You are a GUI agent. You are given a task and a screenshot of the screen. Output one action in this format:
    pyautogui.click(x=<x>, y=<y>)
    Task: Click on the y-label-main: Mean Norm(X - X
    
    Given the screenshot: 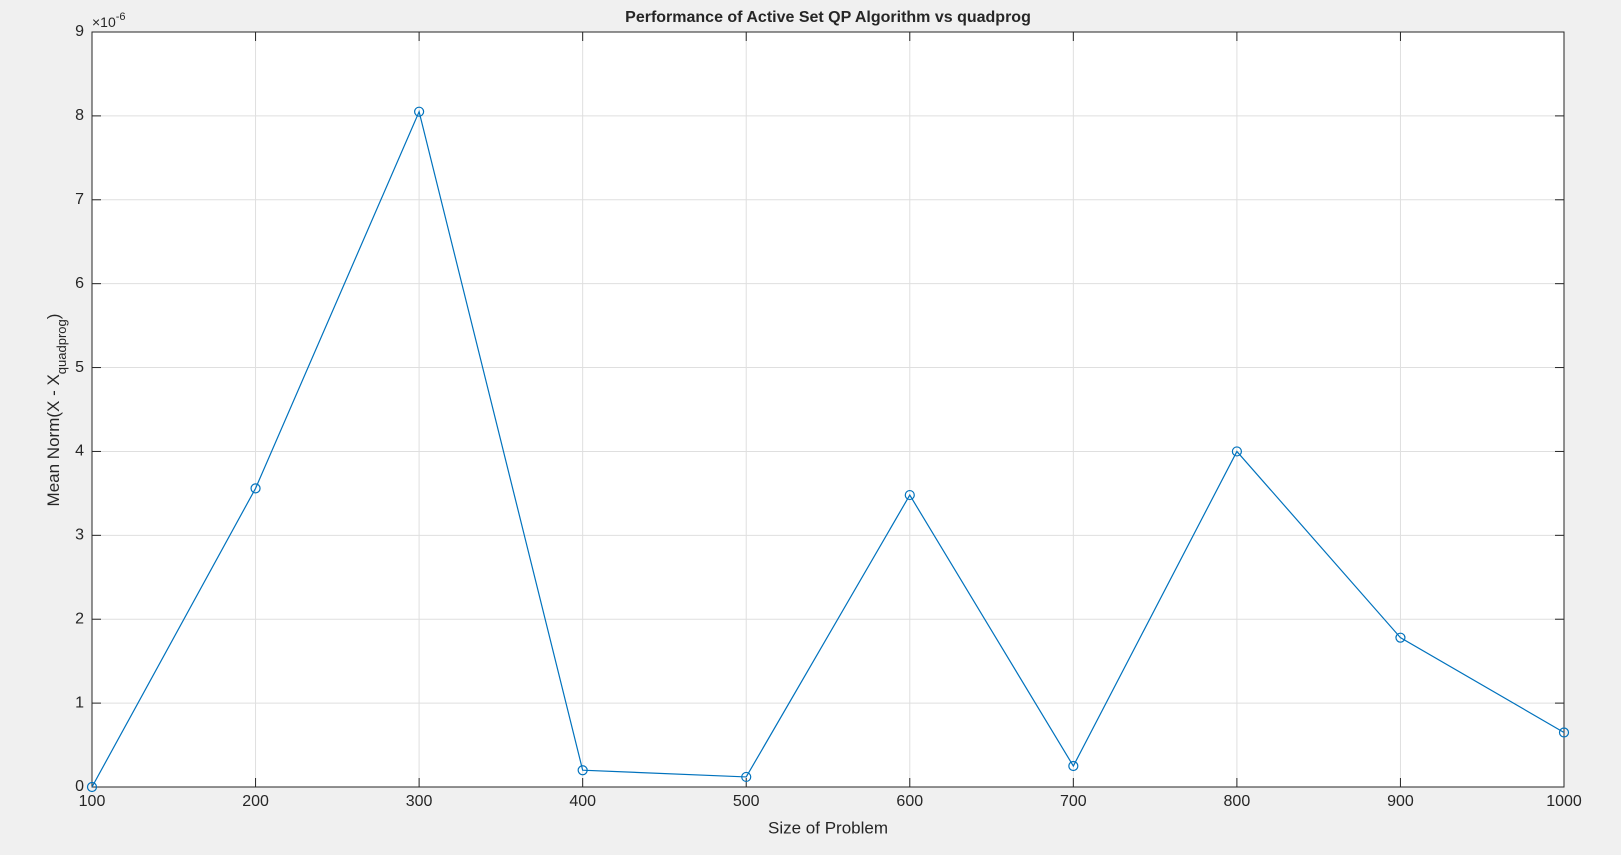 What is the action you would take?
    pyautogui.click(x=53, y=440)
    